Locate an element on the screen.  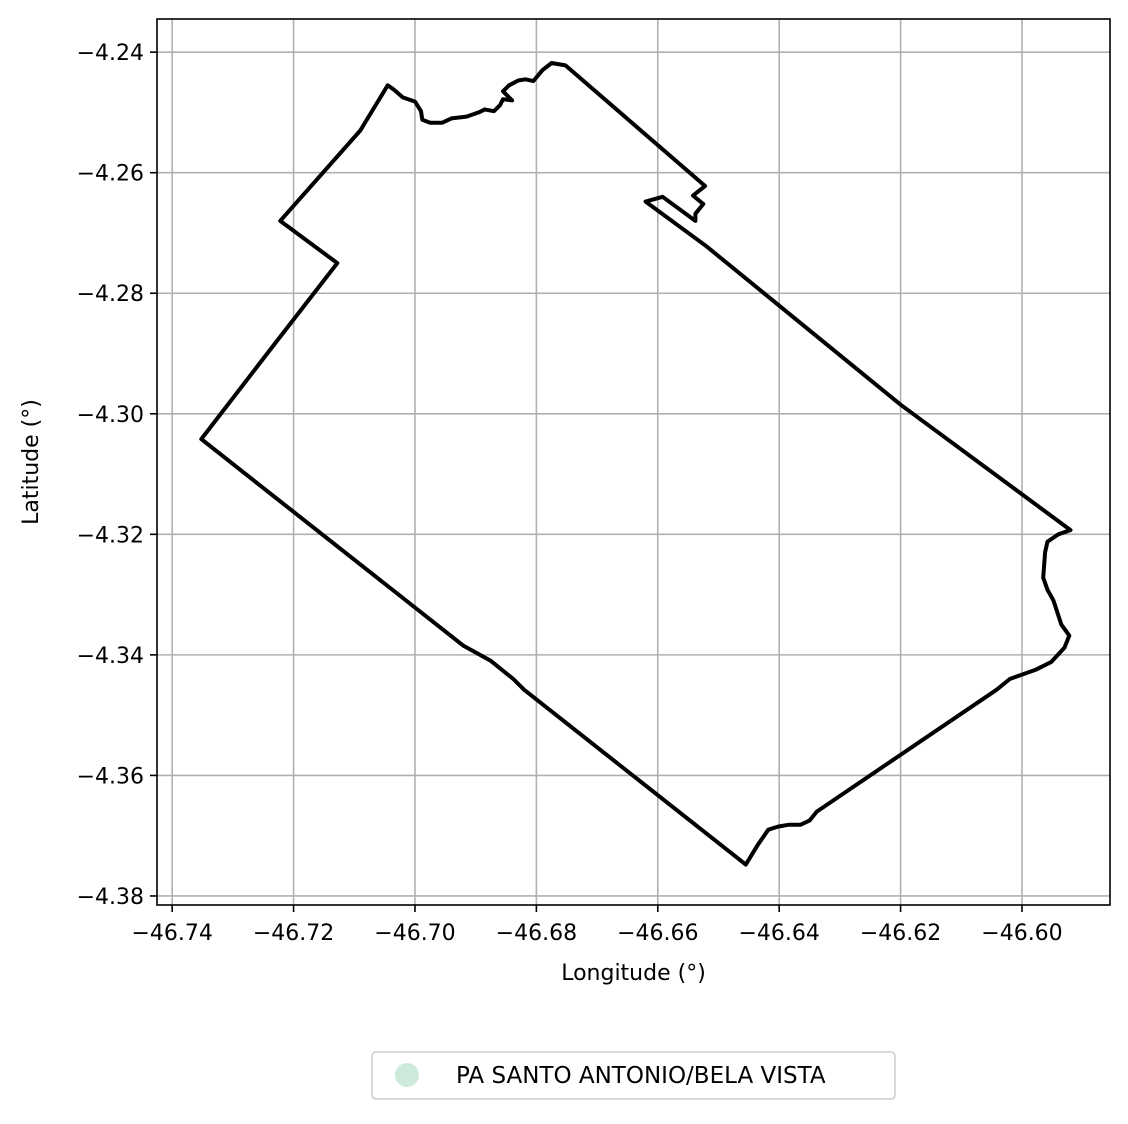
x-tick-label: −46.66 is located at coordinates (657, 933).